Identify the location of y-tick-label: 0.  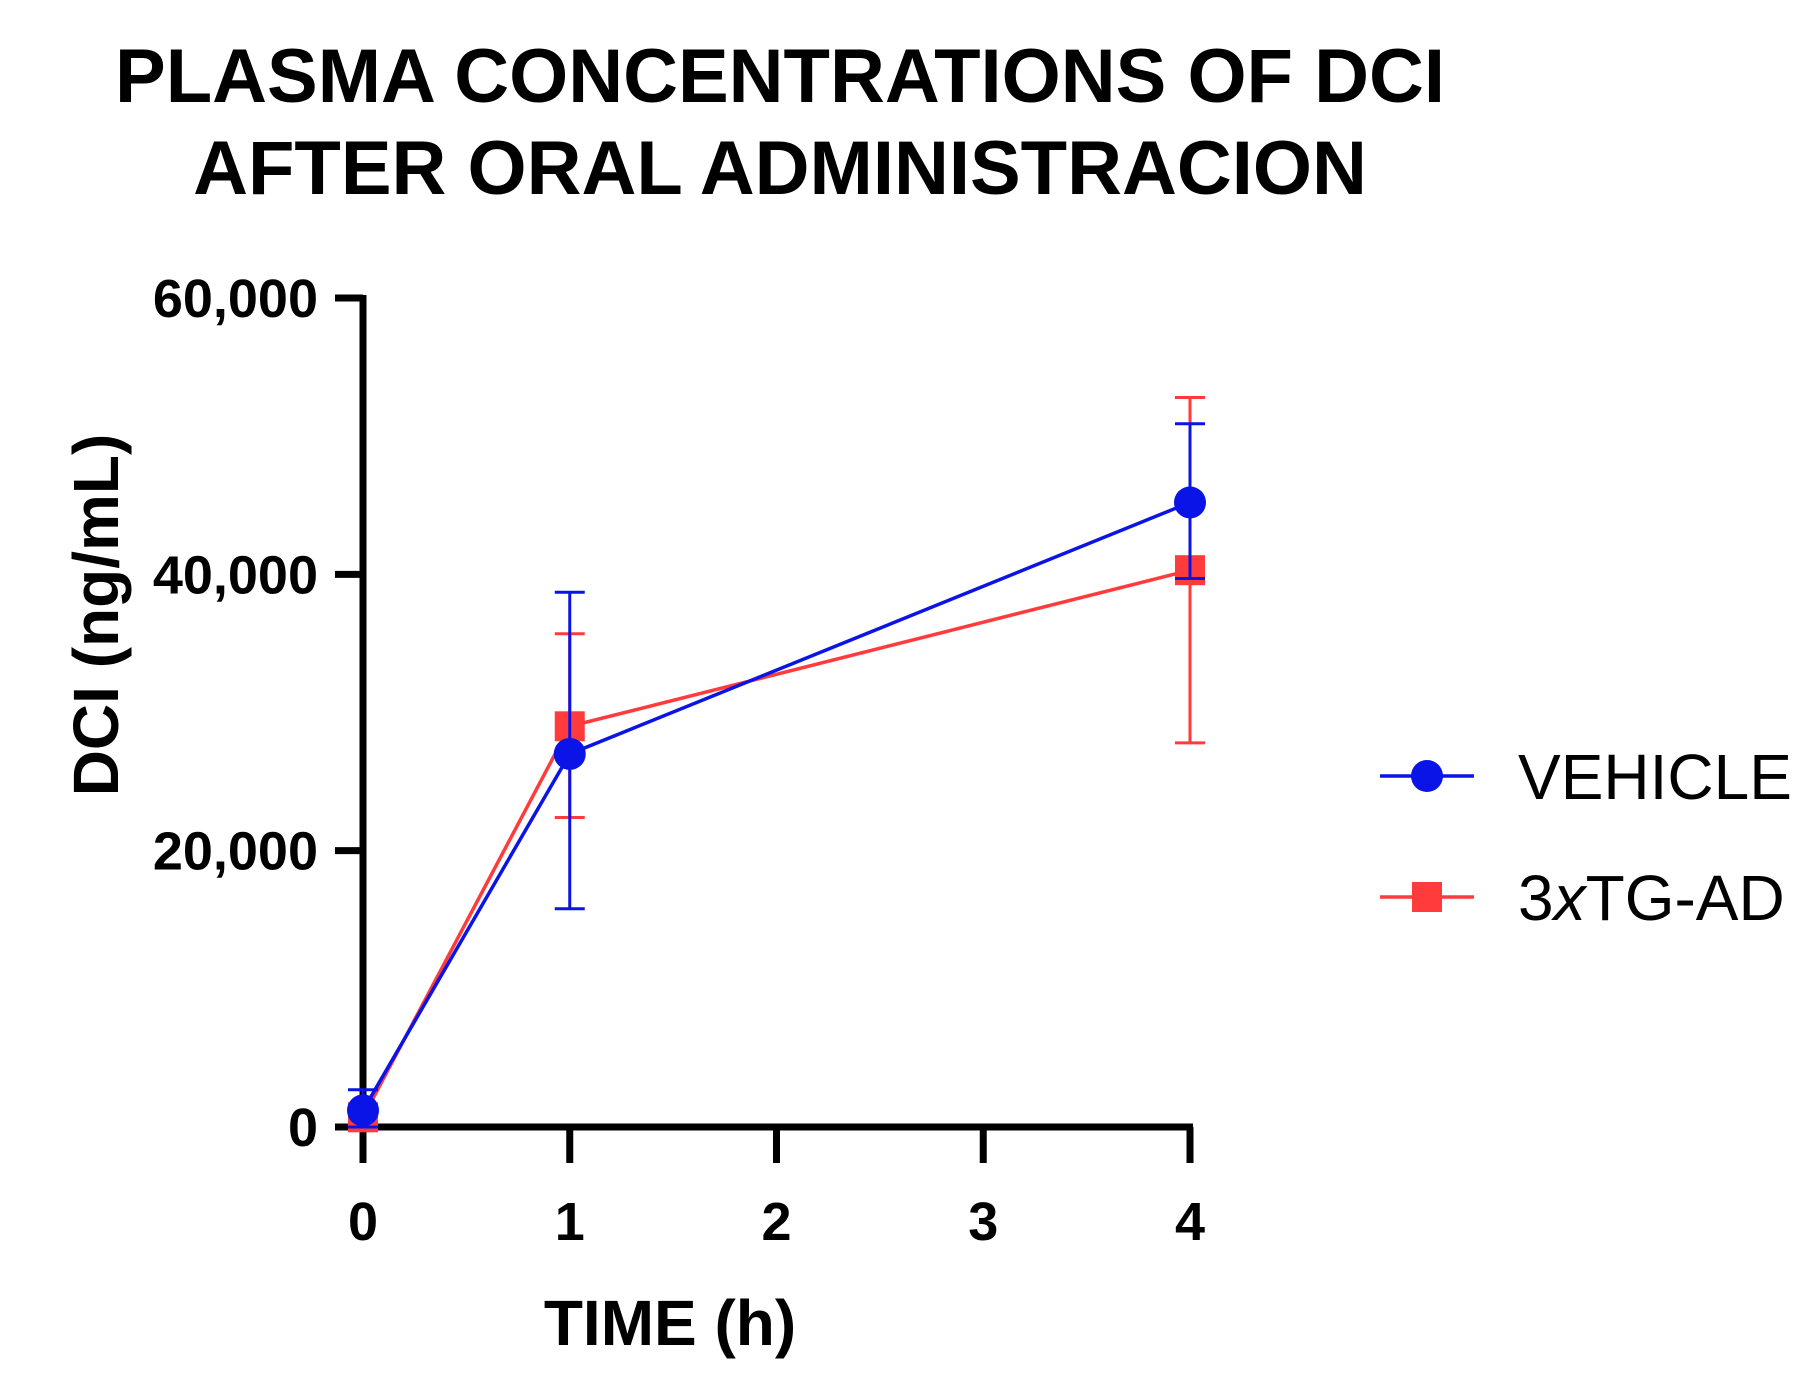
(303, 1128).